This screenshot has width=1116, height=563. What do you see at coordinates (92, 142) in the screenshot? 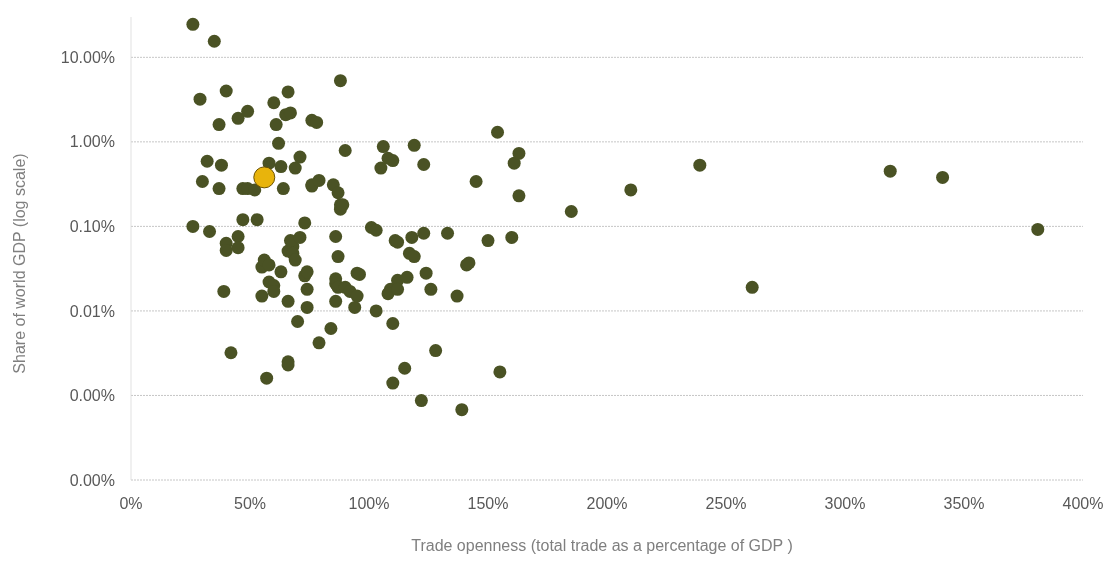
I see `y-tick-label: 1.00%` at bounding box center [92, 142].